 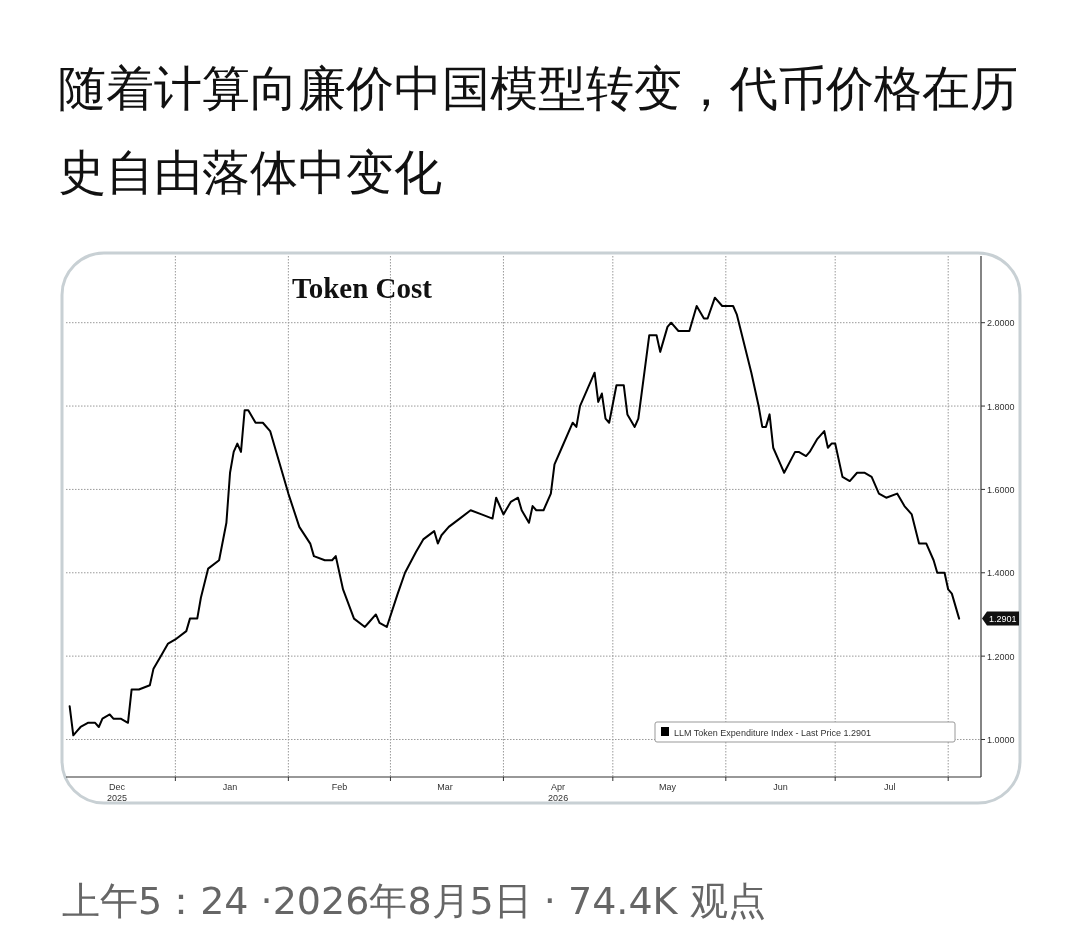 I want to click on x-tick-label: May, so click(x=667, y=787).